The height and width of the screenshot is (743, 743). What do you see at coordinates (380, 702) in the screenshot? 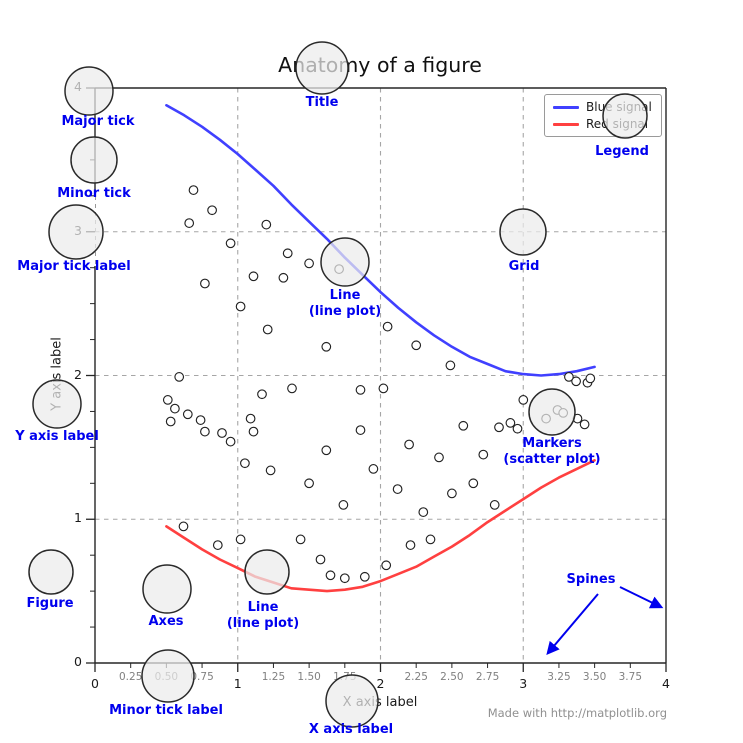
I see `x-axis-label: X axis label` at bounding box center [380, 702].